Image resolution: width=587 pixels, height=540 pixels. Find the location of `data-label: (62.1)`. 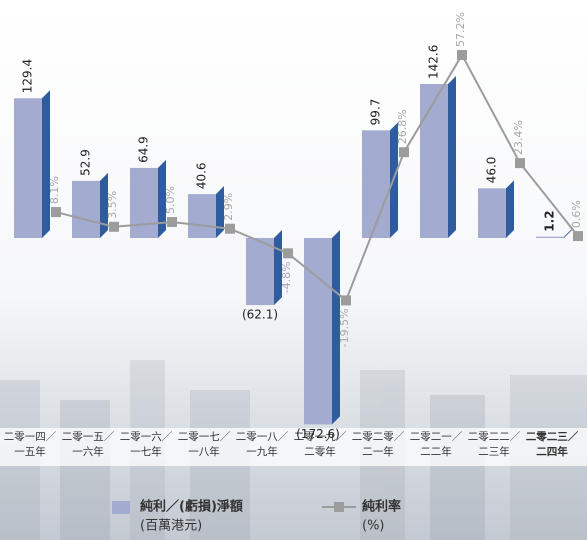

data-label: (62.1) is located at coordinates (260, 315).